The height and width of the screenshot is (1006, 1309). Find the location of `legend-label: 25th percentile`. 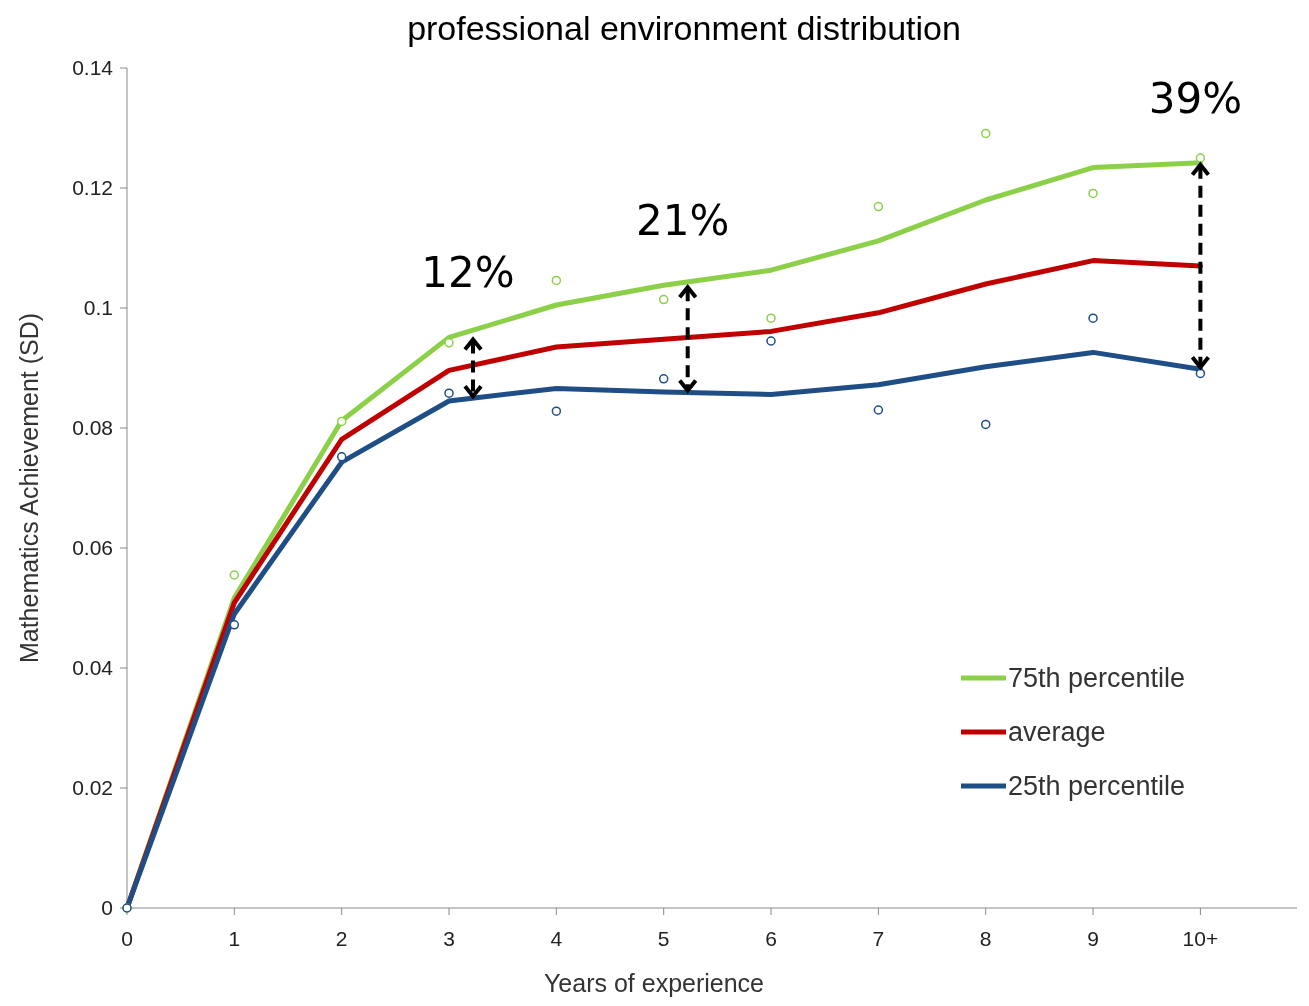

legend-label: 25th percentile is located at coordinates (1097, 786).